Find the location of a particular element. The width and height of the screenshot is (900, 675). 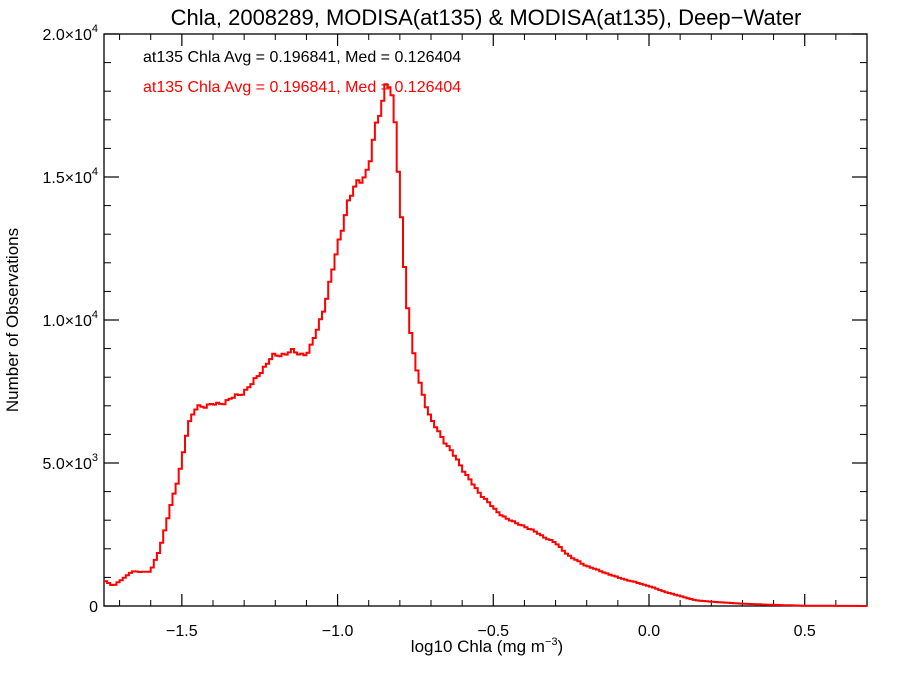

y-tick-label: 1.5×10⁴ is located at coordinates (70, 176).